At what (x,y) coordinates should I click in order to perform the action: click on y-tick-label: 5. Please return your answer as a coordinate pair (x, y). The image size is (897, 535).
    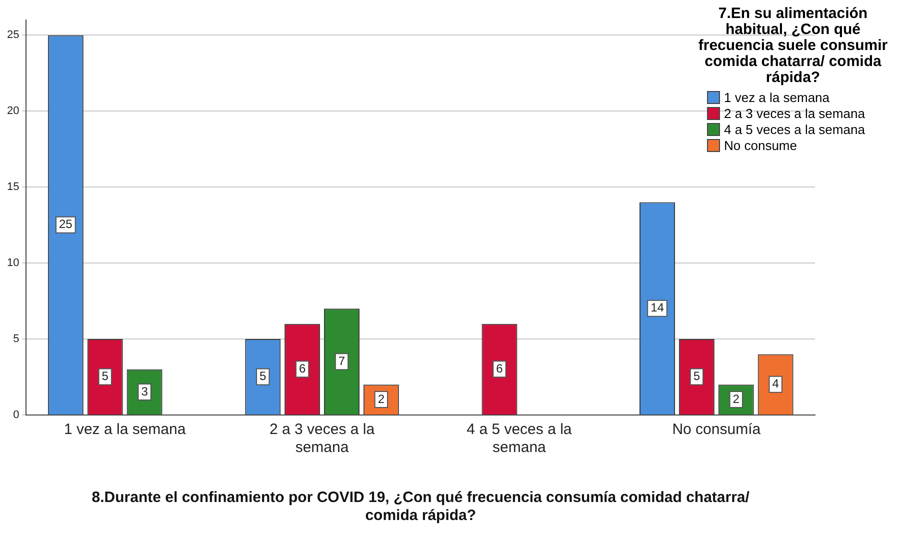
    Looking at the image, I should click on (16, 339).